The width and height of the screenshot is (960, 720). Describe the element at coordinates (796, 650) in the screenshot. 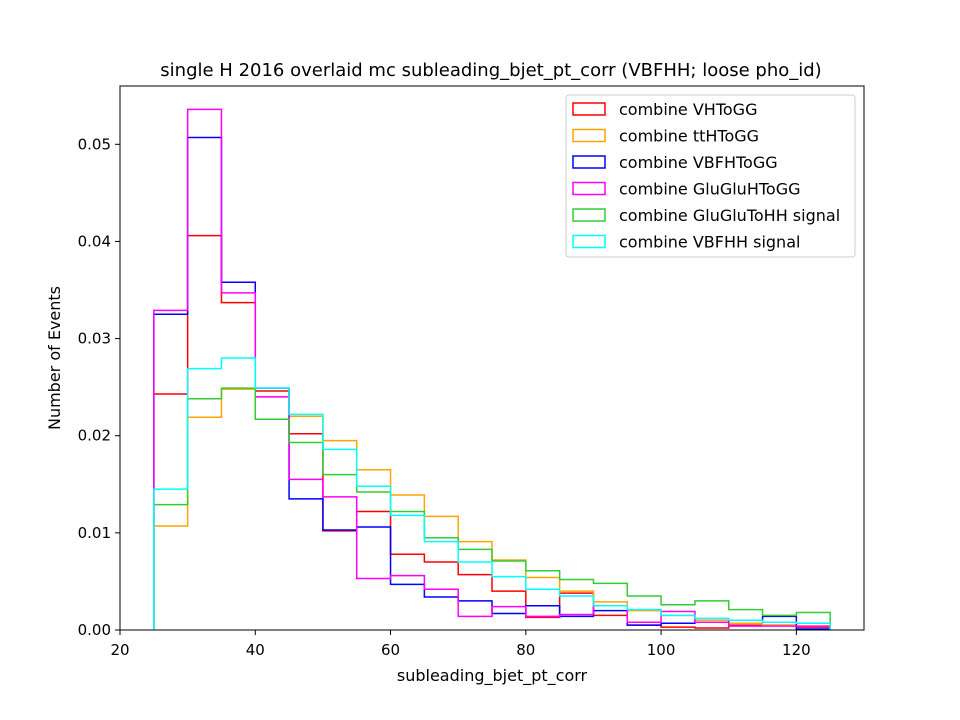

I see `x-tick-label: 120` at that location.